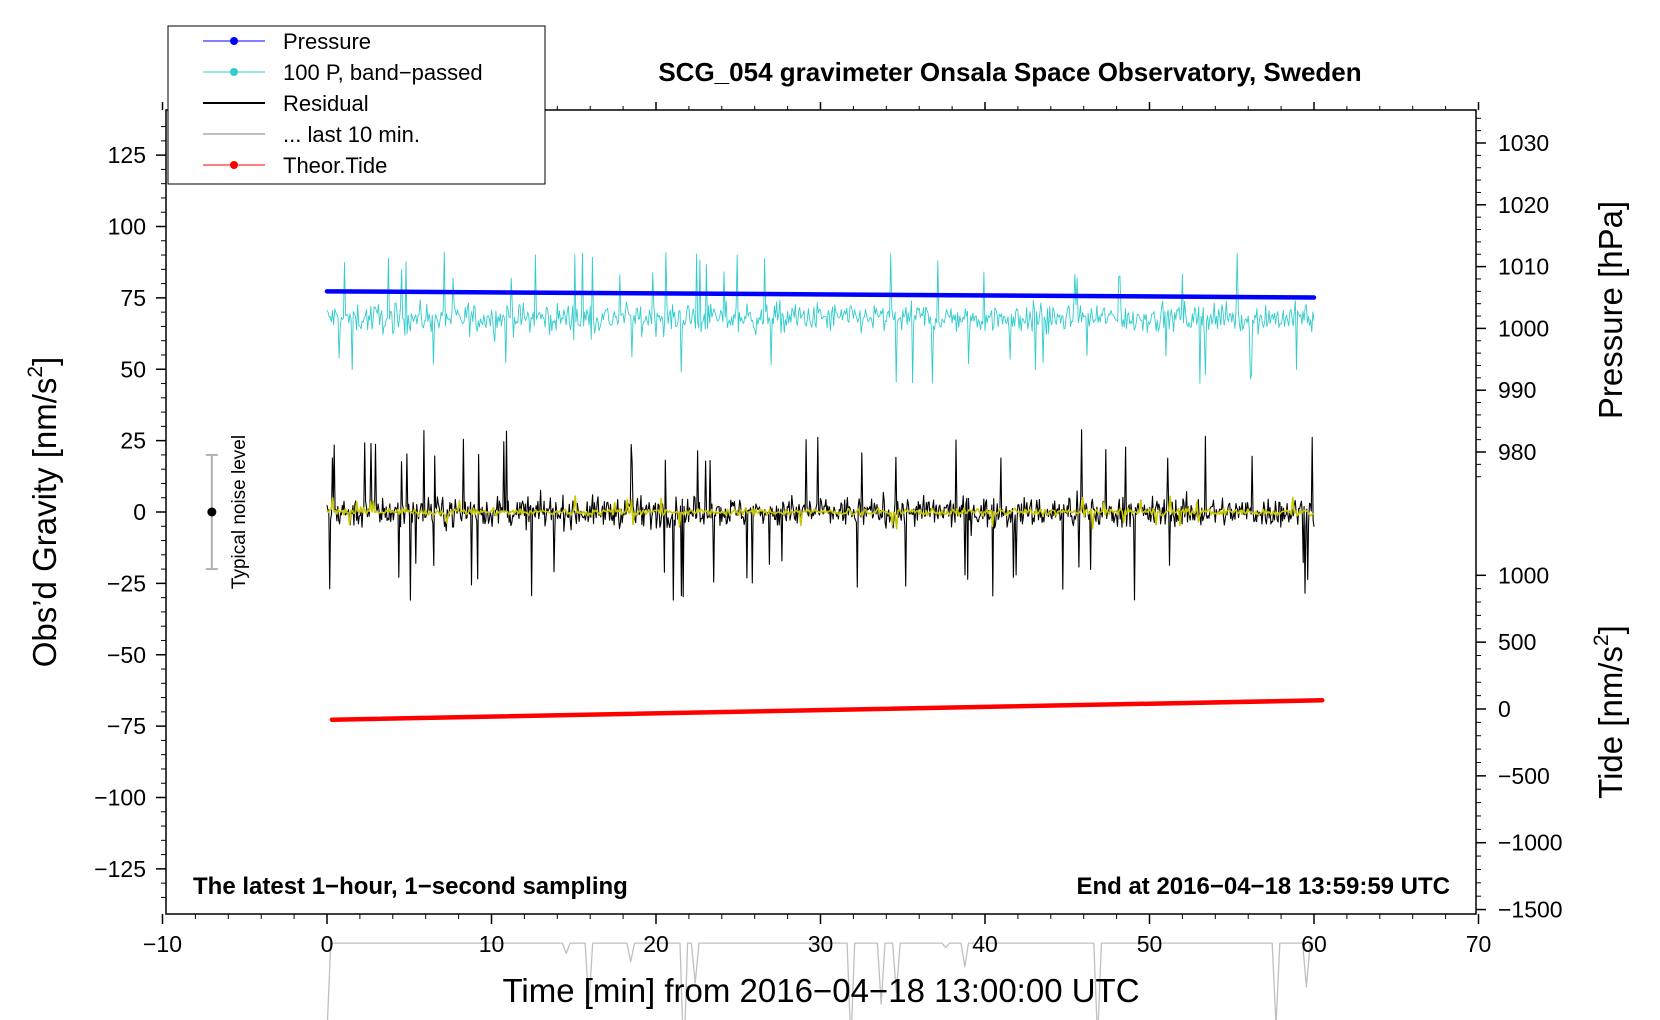  Describe the element at coordinates (1523, 143) in the screenshot. I see `pressure-tick-label: 1030` at that location.